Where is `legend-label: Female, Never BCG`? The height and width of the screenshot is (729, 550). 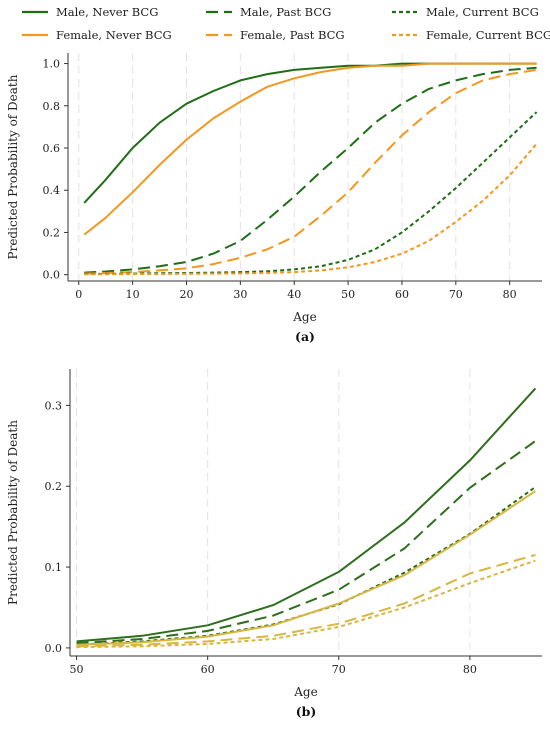 legend-label: Female, Never BCG is located at coordinates (114, 35).